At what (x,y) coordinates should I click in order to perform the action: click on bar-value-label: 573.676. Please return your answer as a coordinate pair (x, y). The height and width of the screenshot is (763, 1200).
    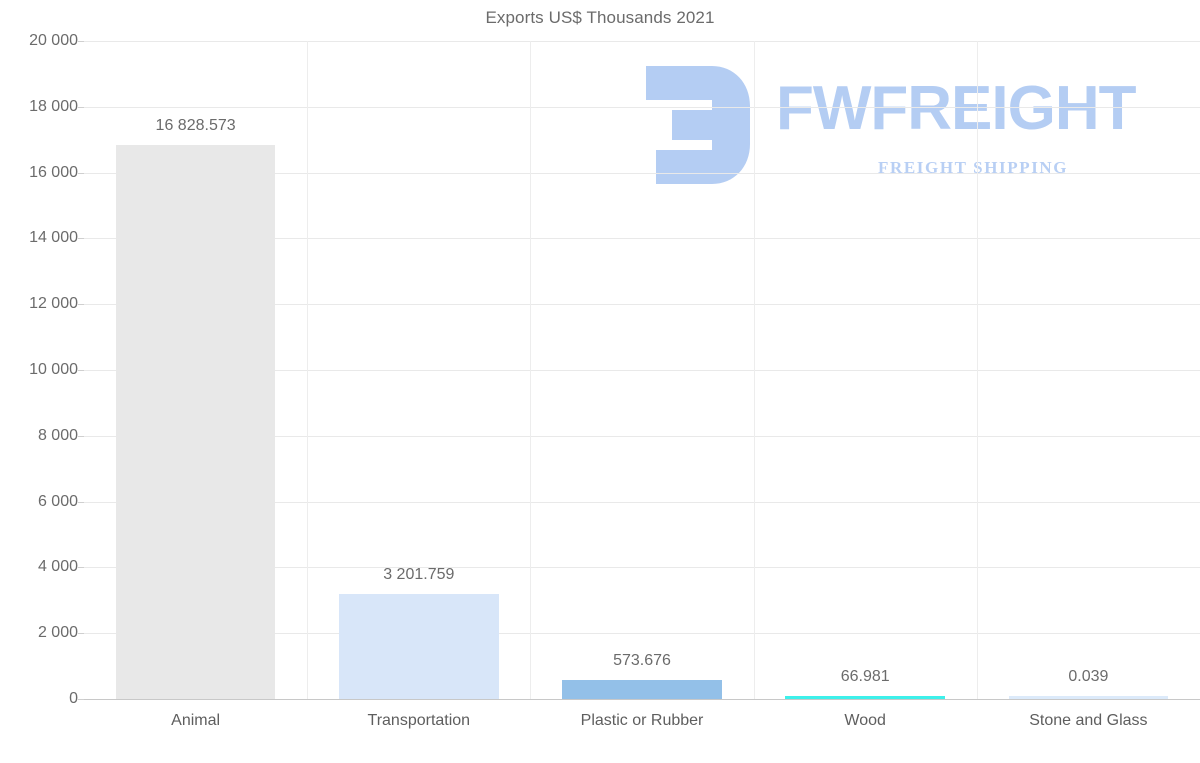
    Looking at the image, I should click on (642, 661).